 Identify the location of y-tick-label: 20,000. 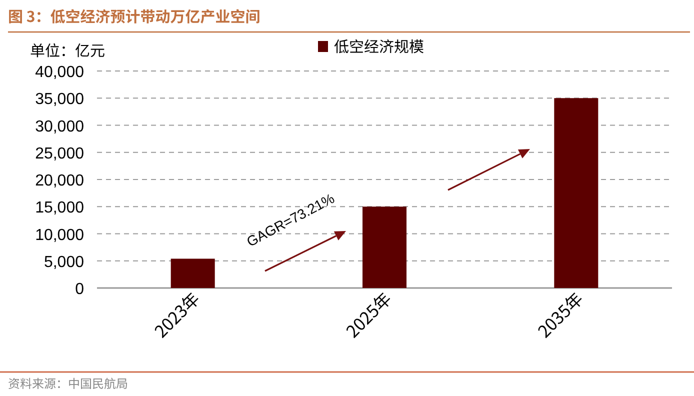
(59, 181).